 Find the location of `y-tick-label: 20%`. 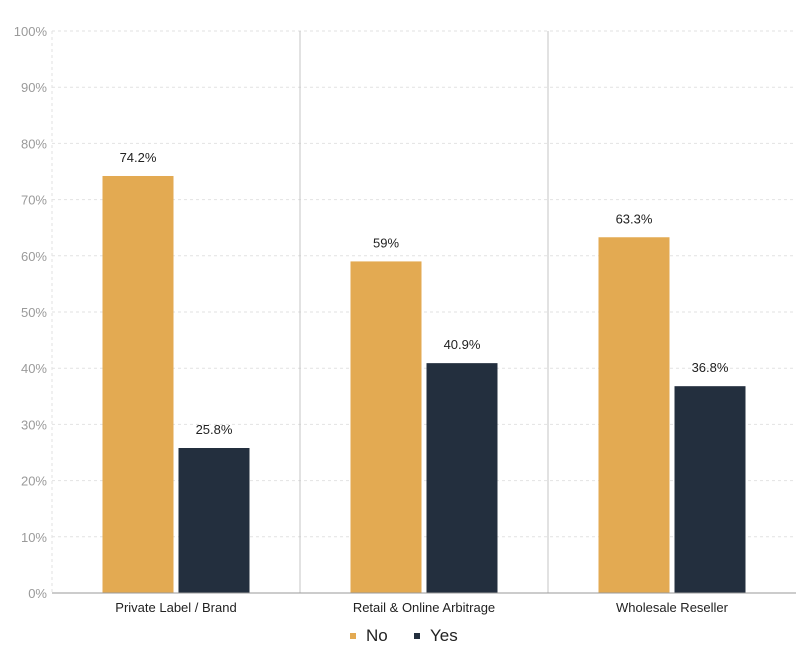

y-tick-label: 20% is located at coordinates (34, 481).